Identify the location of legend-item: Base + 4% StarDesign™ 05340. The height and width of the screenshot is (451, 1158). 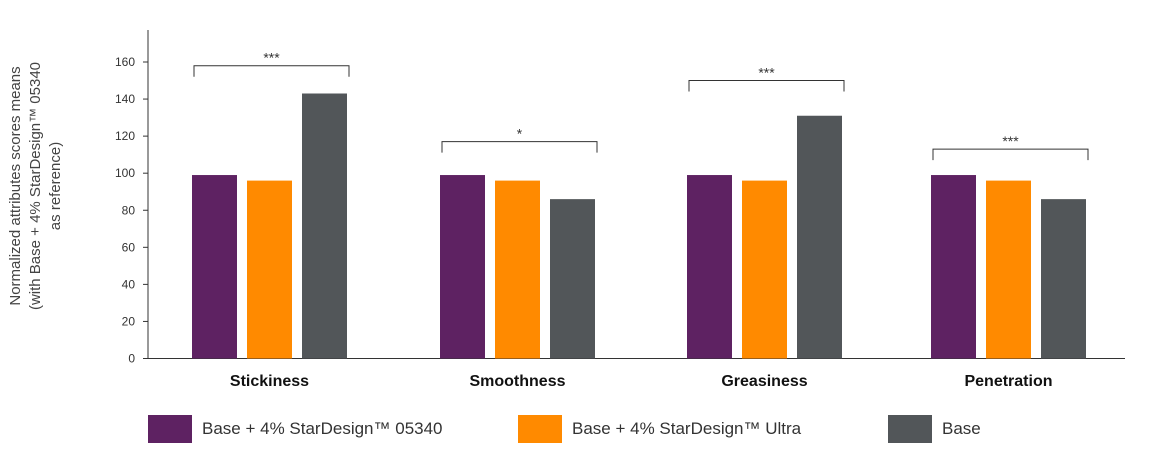
(295, 429).